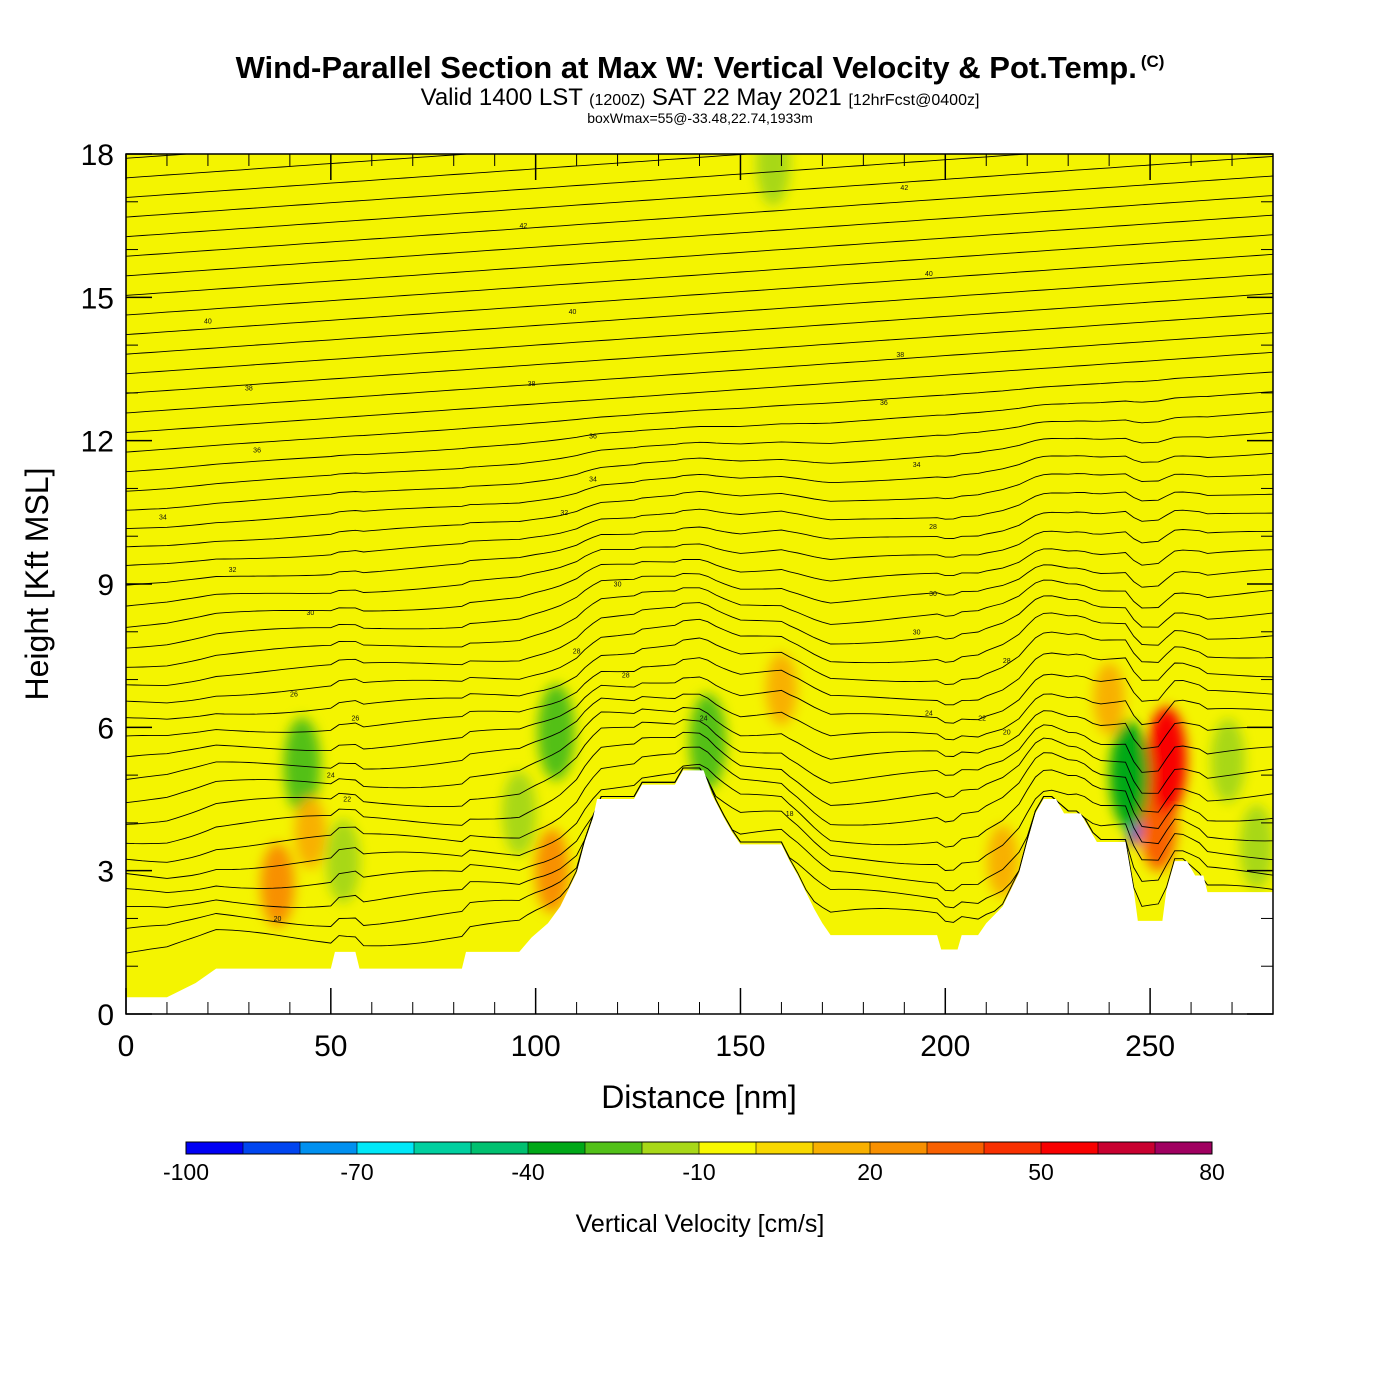 This screenshot has height=1400, width=1400. What do you see at coordinates (917, 465) in the screenshot?
I see `contour-label-21: 34` at bounding box center [917, 465].